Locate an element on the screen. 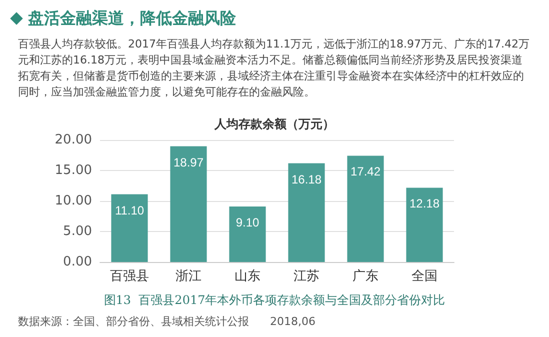 Image resolution: width=549 pixels, height=337 pixels. x-tick-label: 全国 is located at coordinates (425, 276).